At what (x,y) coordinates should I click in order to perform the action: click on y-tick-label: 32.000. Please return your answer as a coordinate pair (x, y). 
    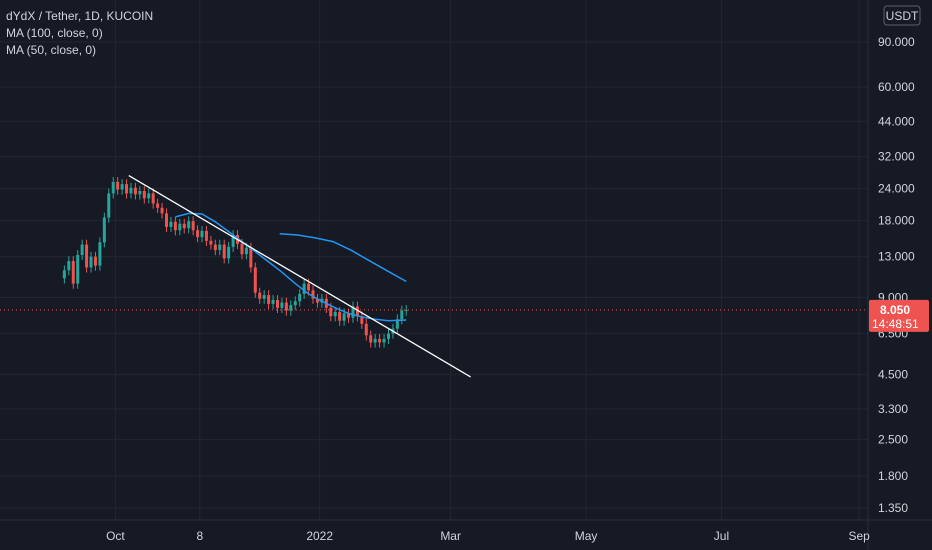
    Looking at the image, I should click on (896, 157).